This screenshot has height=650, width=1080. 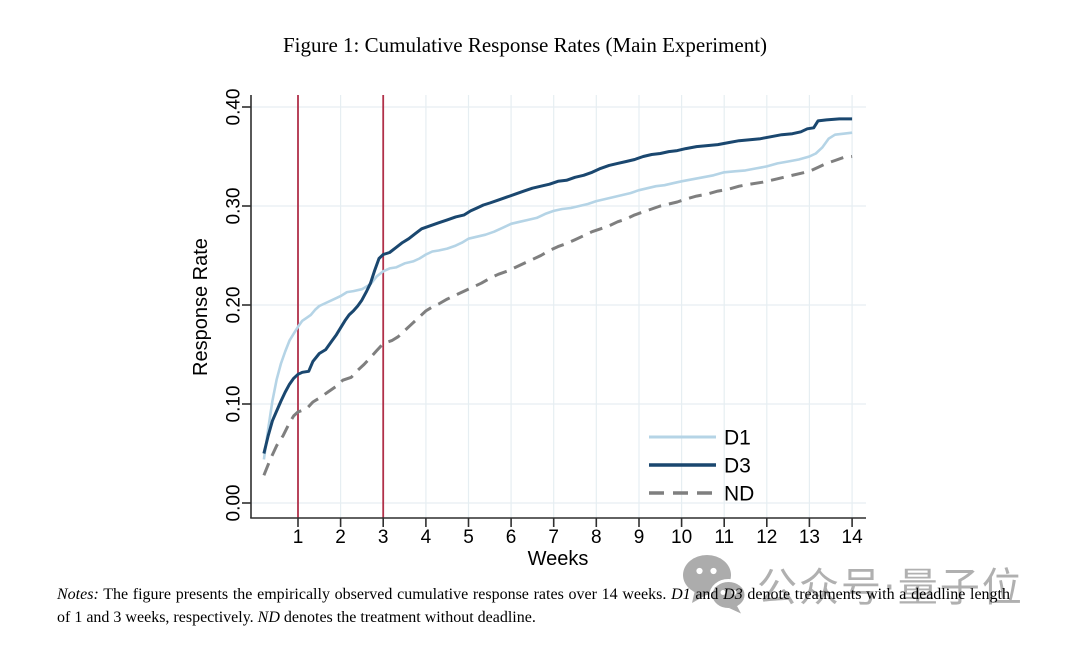 I want to click on watermark-text: 公众号·量子位, so click(x=890, y=588).